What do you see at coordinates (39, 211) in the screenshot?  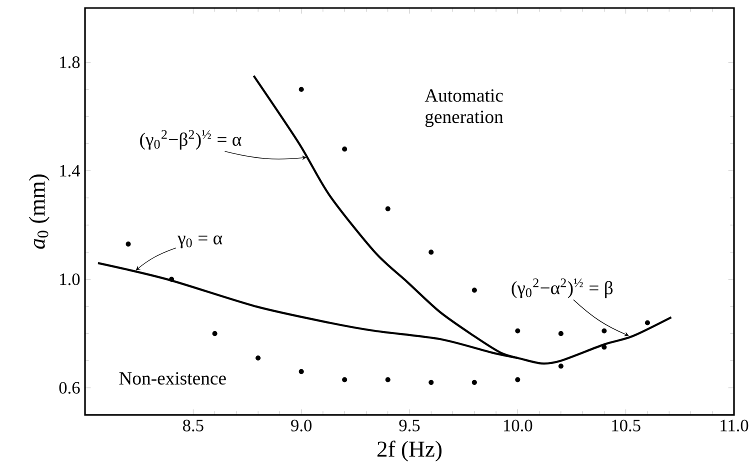 I see `y-axis-title: a$_{0}$ (mm)` at bounding box center [39, 211].